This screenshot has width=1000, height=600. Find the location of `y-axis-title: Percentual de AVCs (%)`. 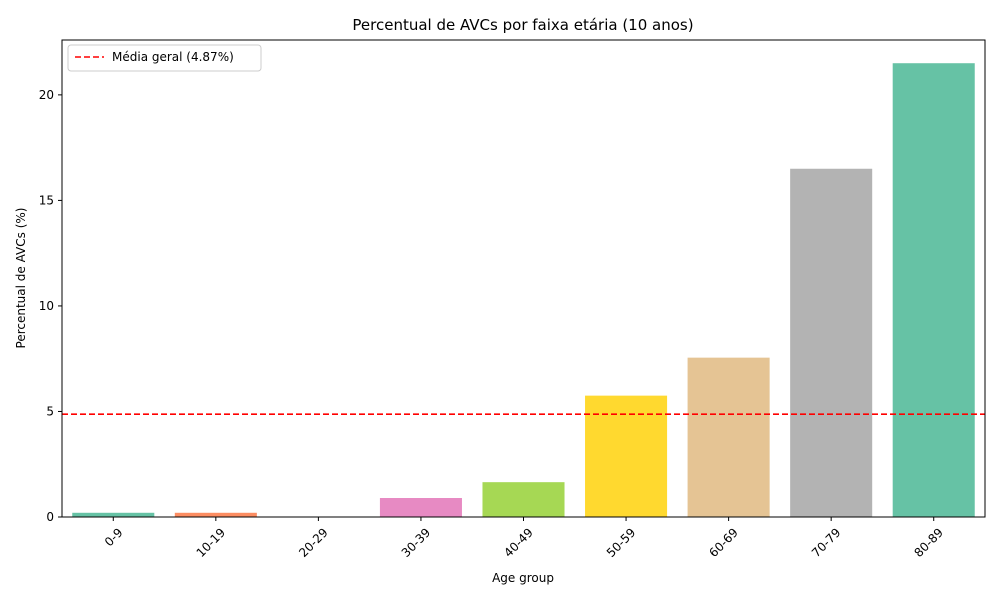

y-axis-title: Percentual de AVCs (%) is located at coordinates (21, 278).